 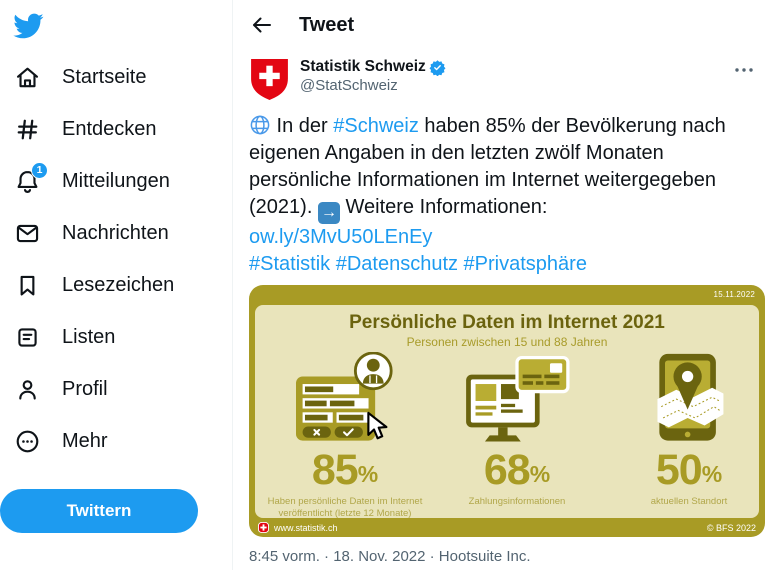 I want to click on sidebar-item-label: Listen, so click(x=89, y=336).